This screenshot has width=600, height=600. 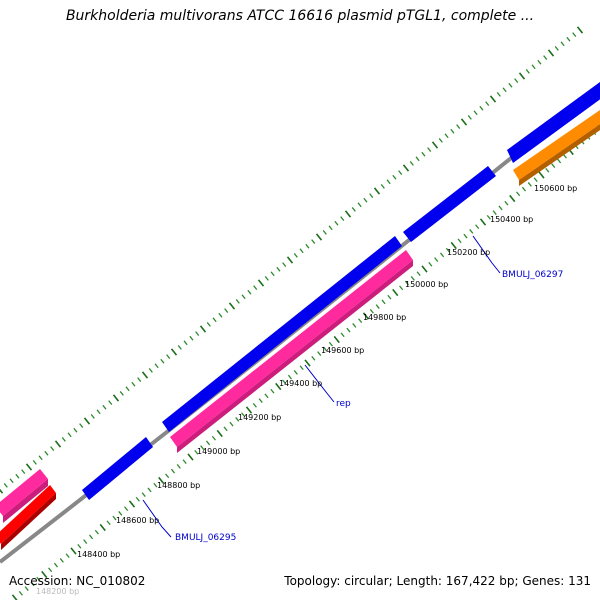 I want to click on gene-blue-large, so click(x=282, y=334).